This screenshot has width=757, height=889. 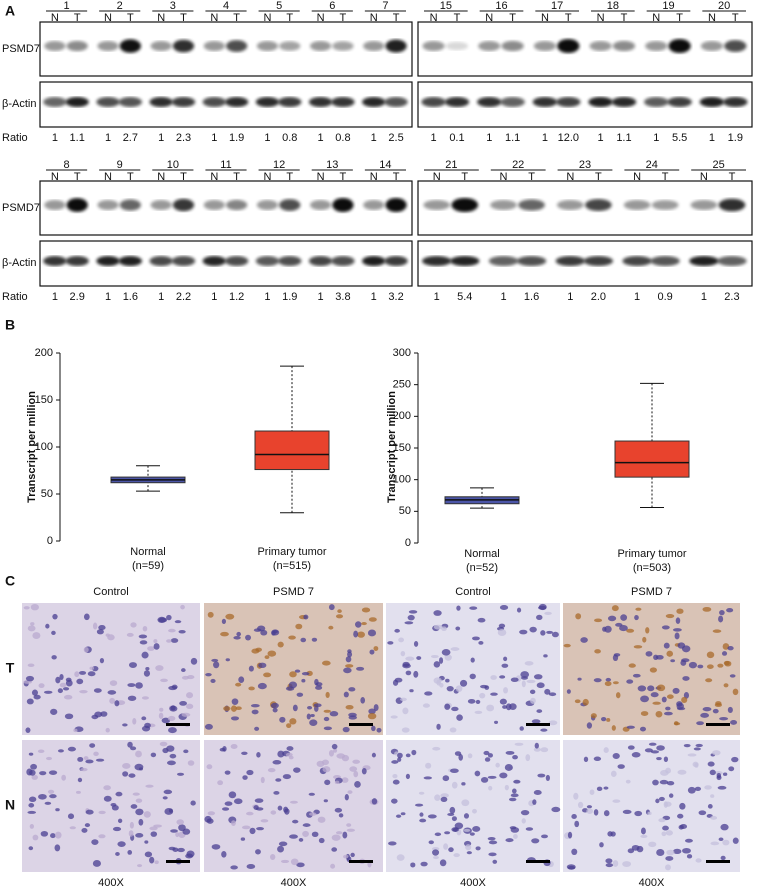 I want to click on ratio: 2.3, so click(x=183, y=138).